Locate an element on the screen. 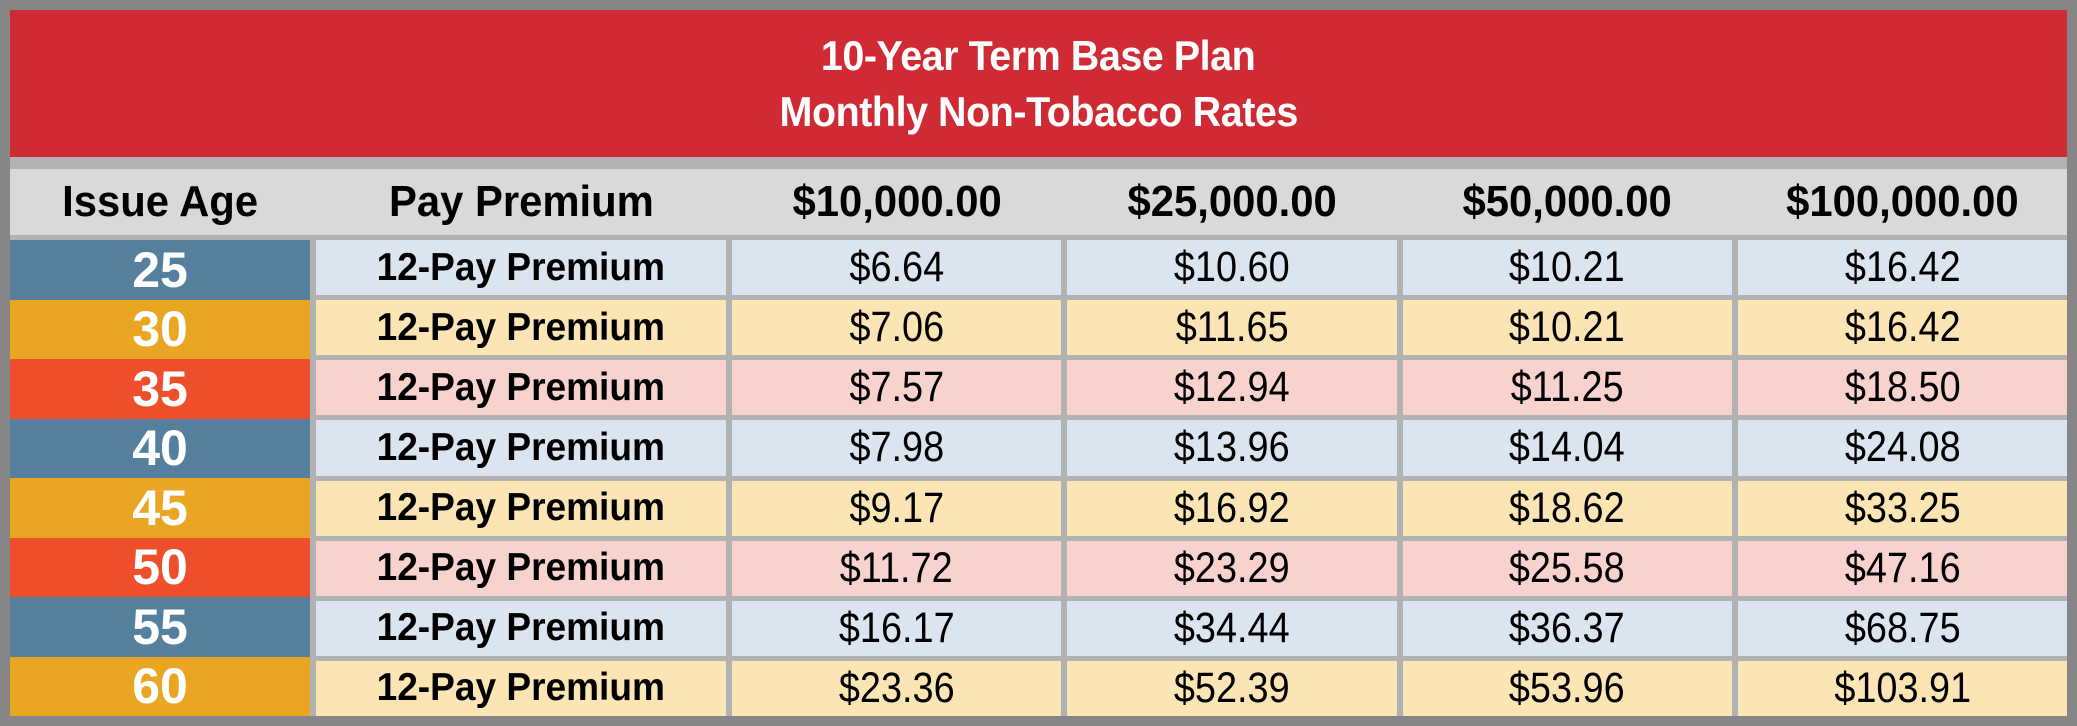  table-row: 12-Pay Premium $7.98 $13.96 $14.04 $24.08 is located at coordinates (1188, 448).